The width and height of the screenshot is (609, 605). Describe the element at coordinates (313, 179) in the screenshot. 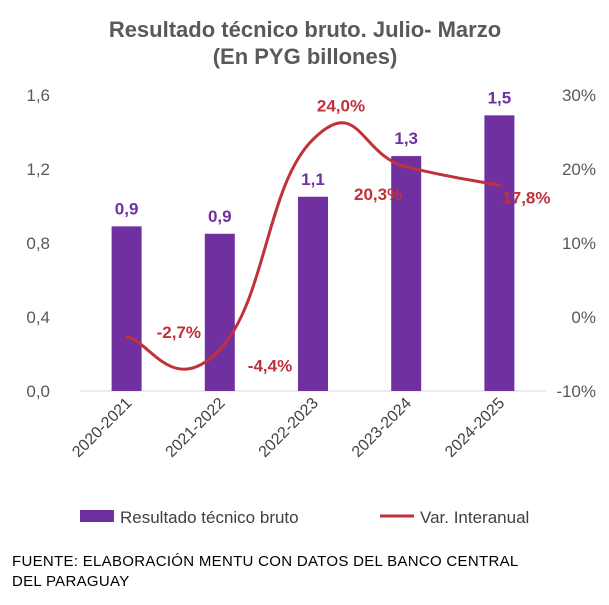

I see `bar-data-label: 1,1` at that location.